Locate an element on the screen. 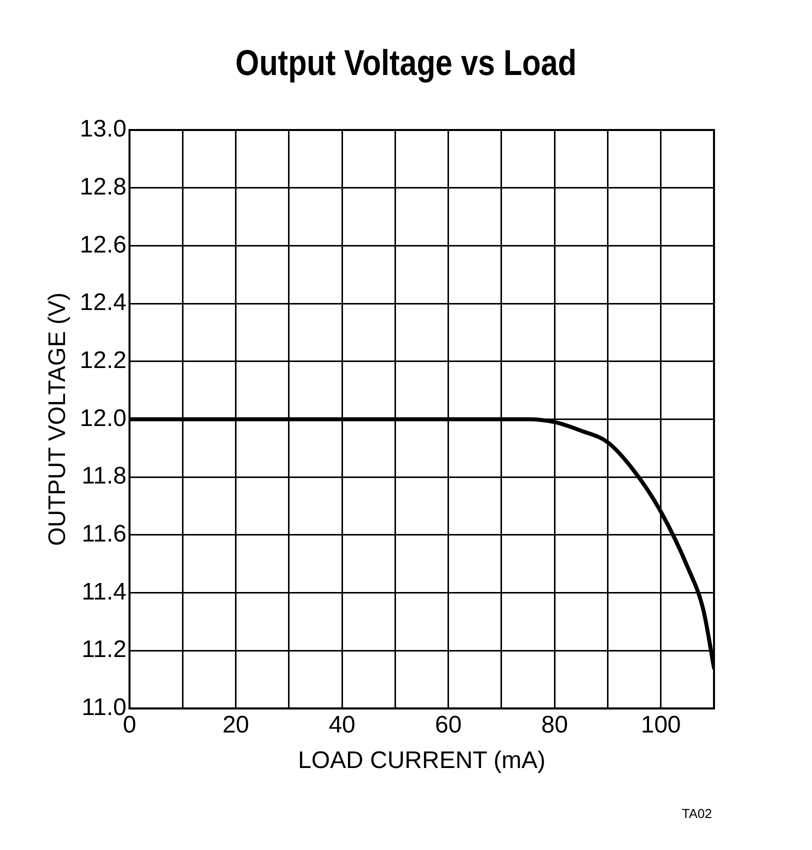 The width and height of the screenshot is (812, 850). y-tick-label: 12.2 is located at coordinates (103, 360).